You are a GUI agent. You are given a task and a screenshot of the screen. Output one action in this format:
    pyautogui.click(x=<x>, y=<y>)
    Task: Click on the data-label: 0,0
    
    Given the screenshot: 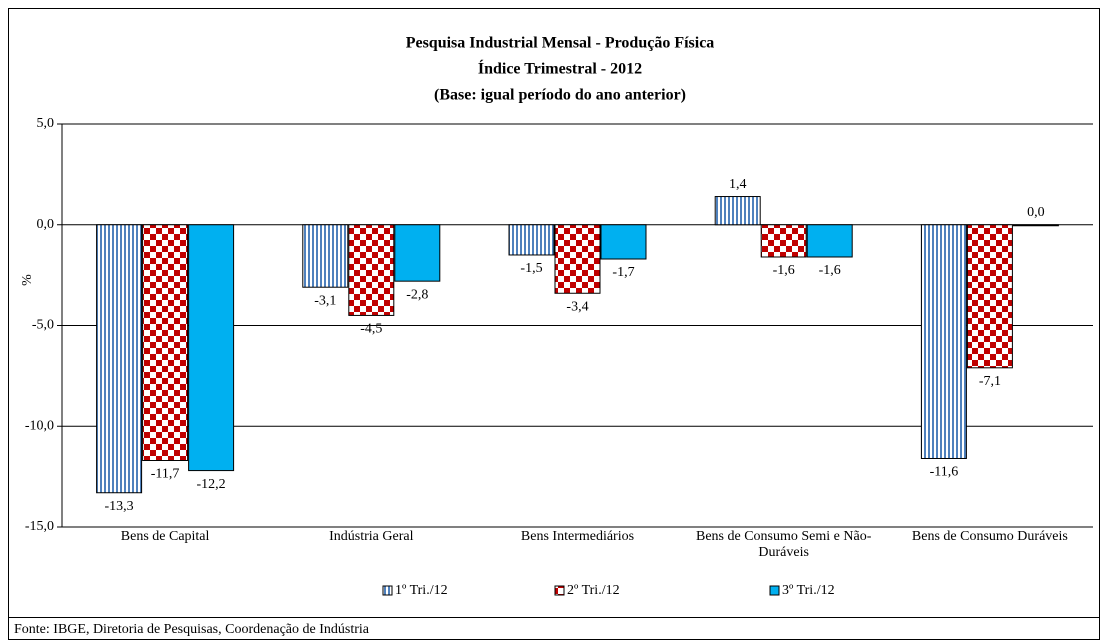 What is the action you would take?
    pyautogui.click(x=1036, y=212)
    